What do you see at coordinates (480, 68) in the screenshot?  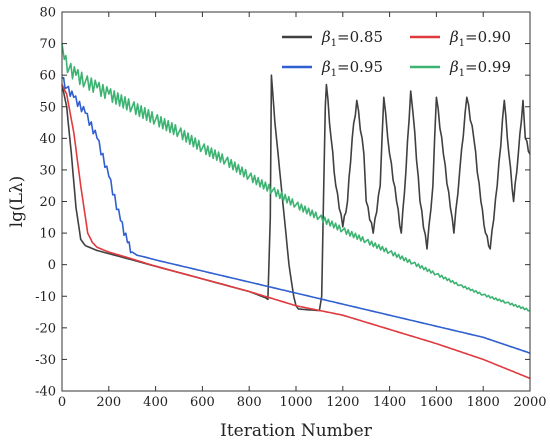 I see `legend-label-3: β1=0.99` at bounding box center [480, 68].